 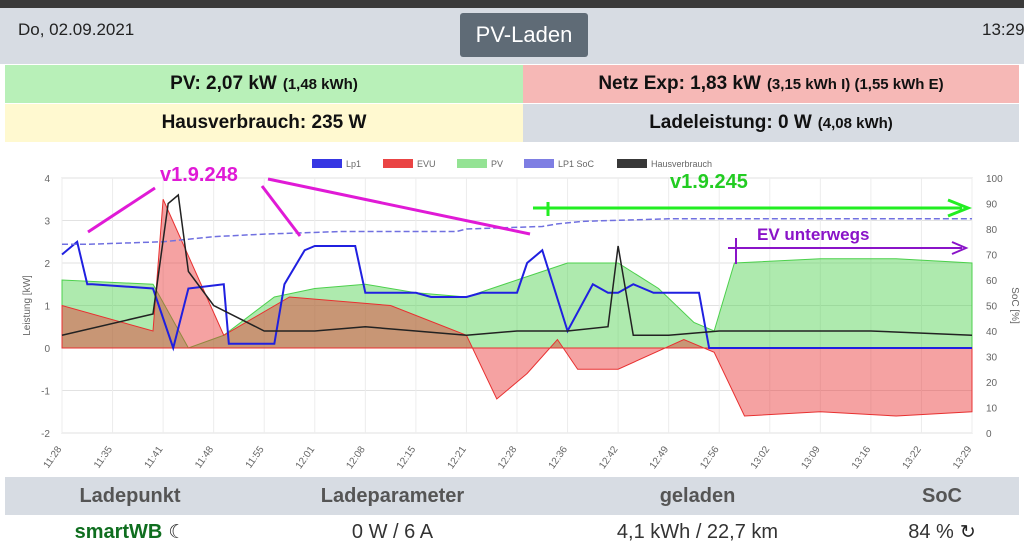 I want to click on annotation-v248: v1.9.248, so click(x=199, y=175).